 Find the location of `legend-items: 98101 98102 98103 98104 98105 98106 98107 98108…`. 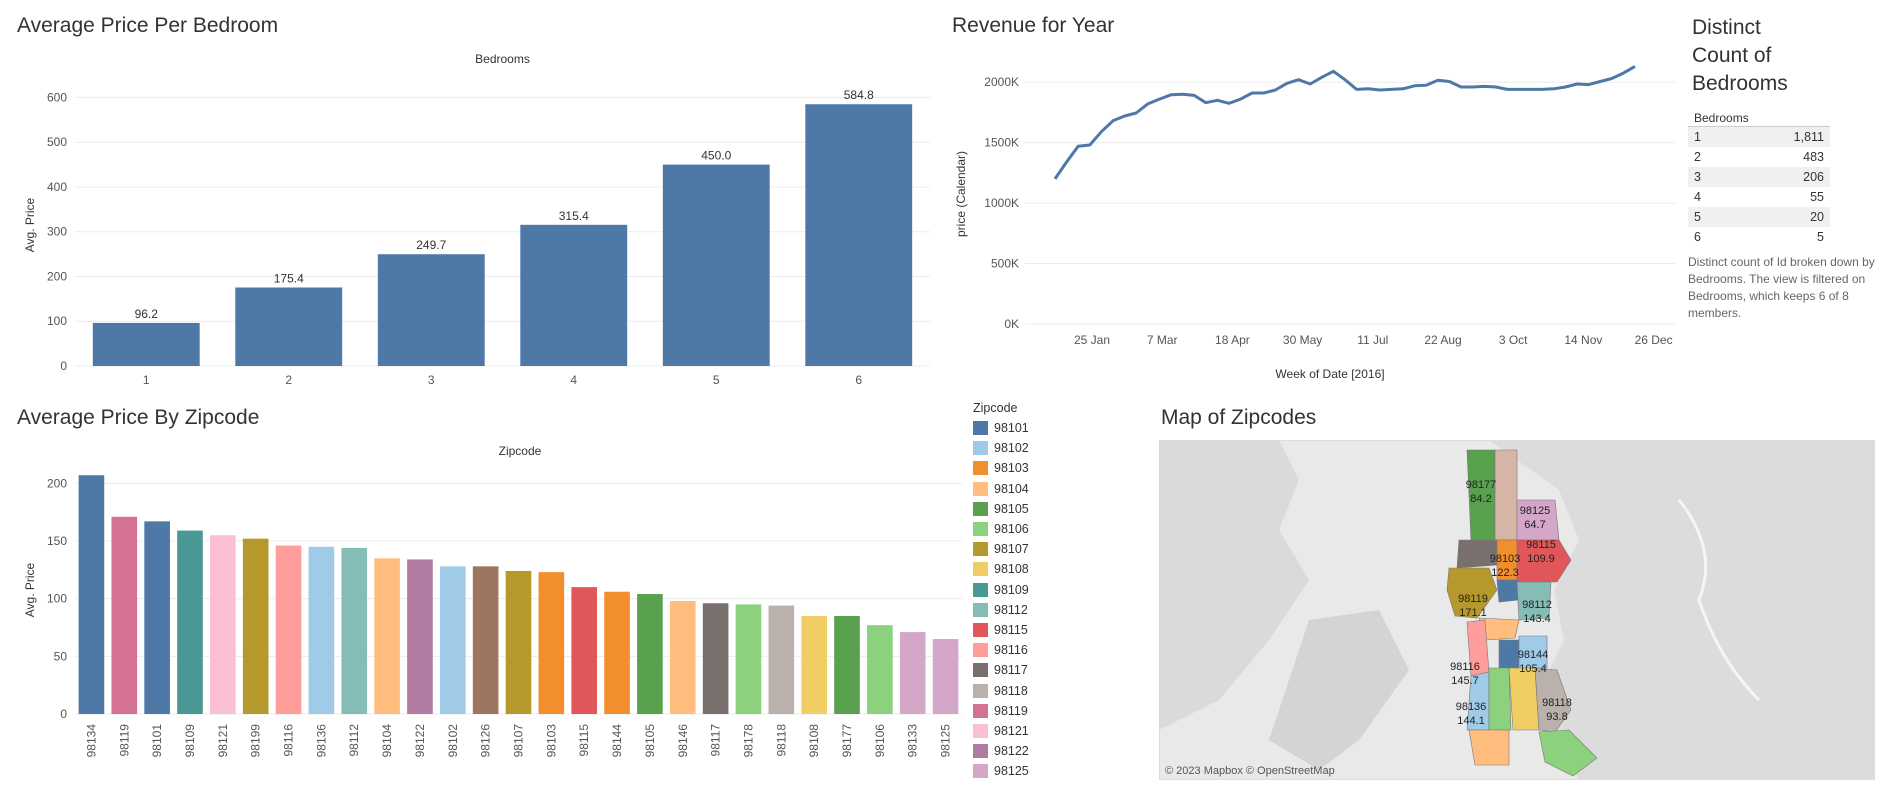

legend-items: 98101 98102 98103 98104 98105 98106 98107 98108… is located at coordinates (1001, 599).